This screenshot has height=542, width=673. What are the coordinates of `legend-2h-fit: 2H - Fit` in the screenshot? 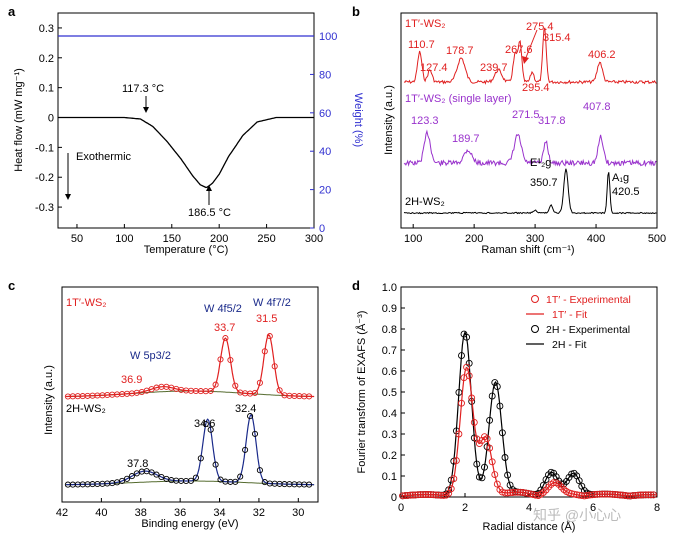 It's located at (569, 345).